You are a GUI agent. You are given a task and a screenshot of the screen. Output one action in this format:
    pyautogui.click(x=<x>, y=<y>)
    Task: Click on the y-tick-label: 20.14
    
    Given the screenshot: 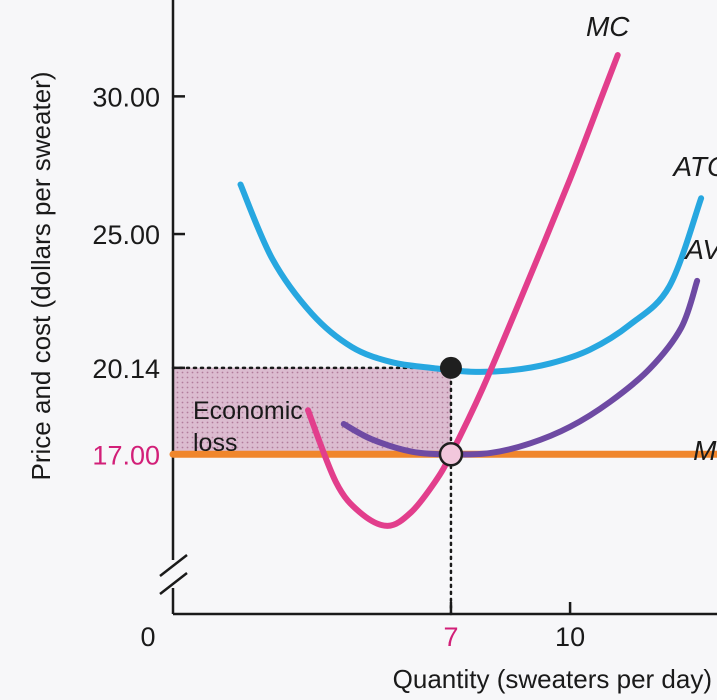 What is the action you would take?
    pyautogui.click(x=126, y=369)
    